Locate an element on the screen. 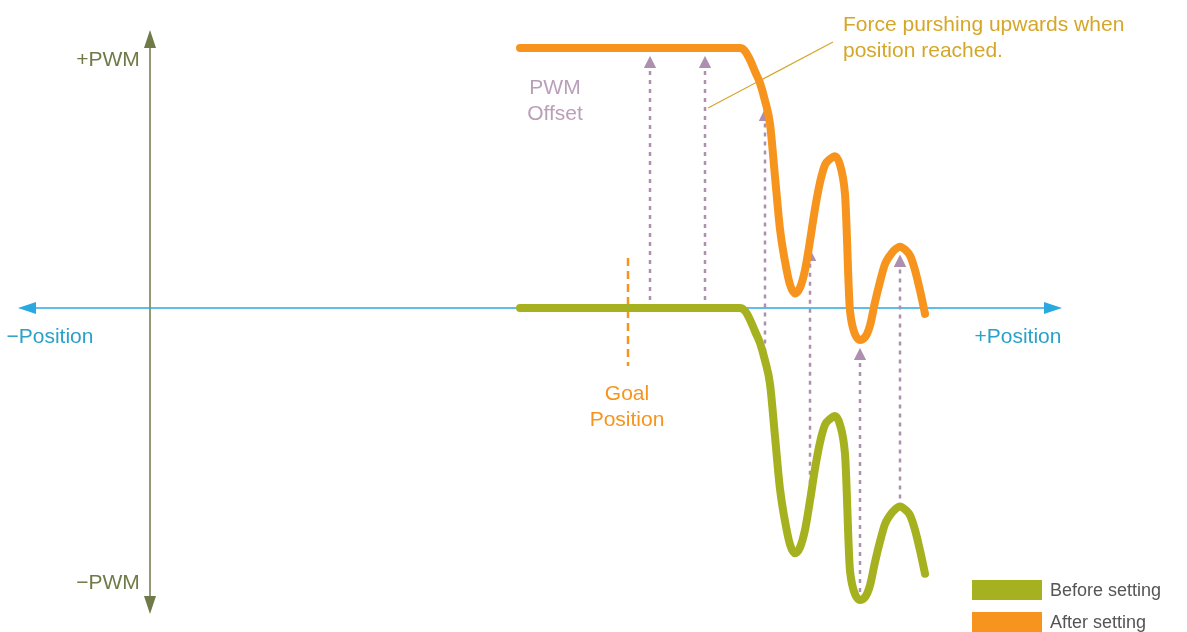 Image resolution: width=1187 pixels, height=632 pixels. annotation: PWM Offset is located at coordinates (555, 99).